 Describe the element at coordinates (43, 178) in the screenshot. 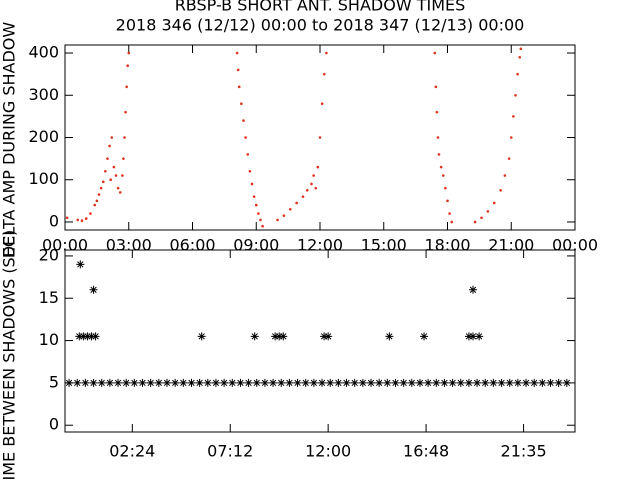

I see `y-tick-label: 100` at that location.